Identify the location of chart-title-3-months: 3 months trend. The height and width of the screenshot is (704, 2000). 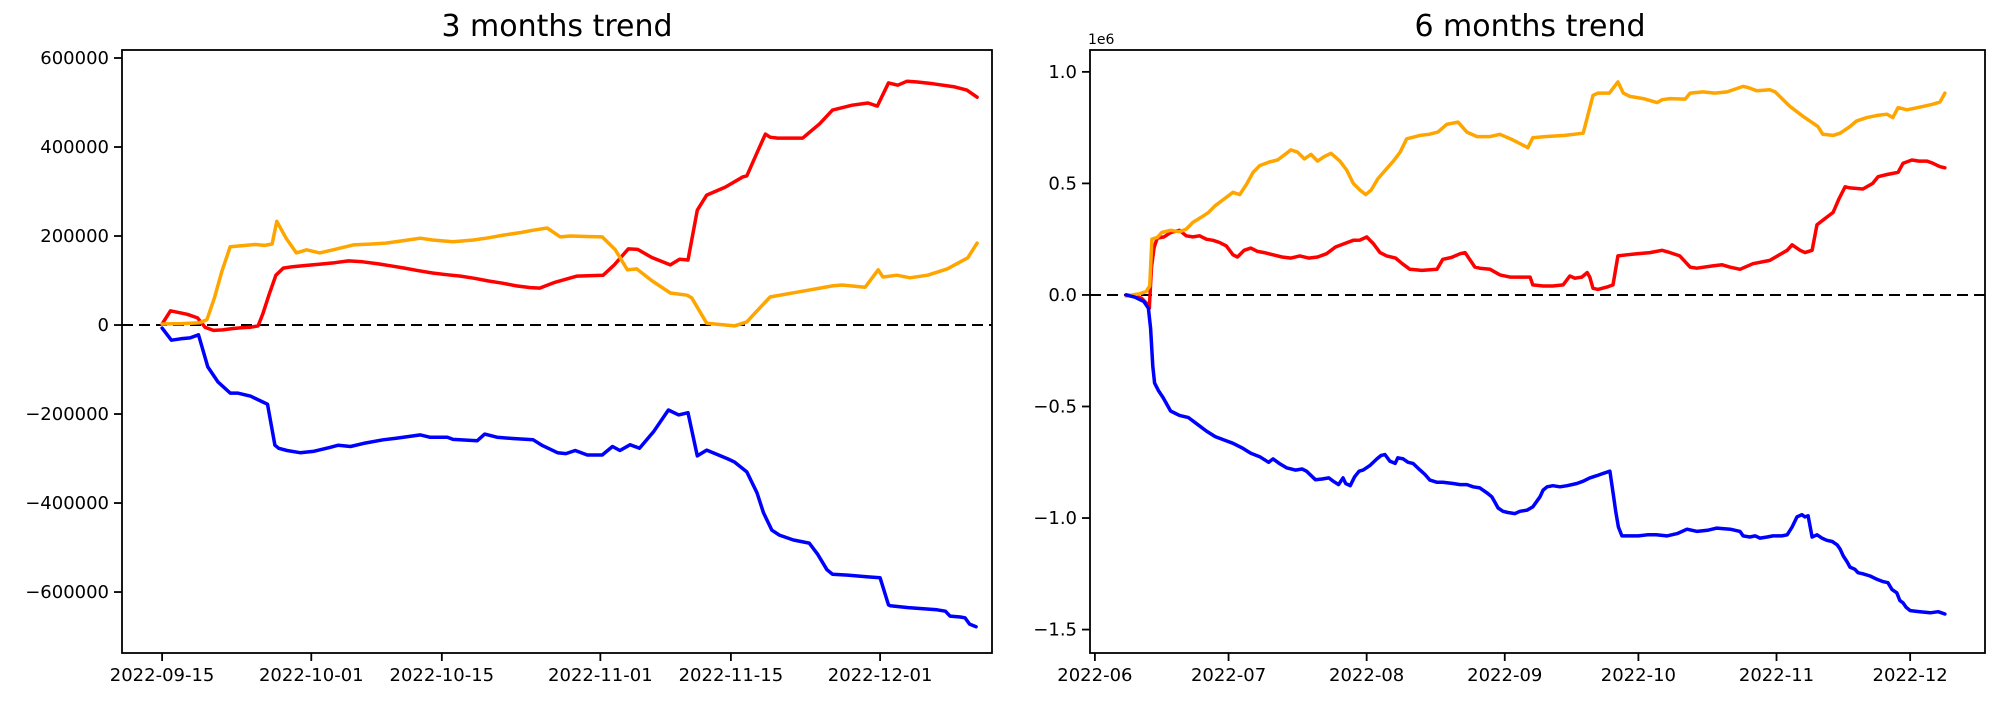
(556, 26).